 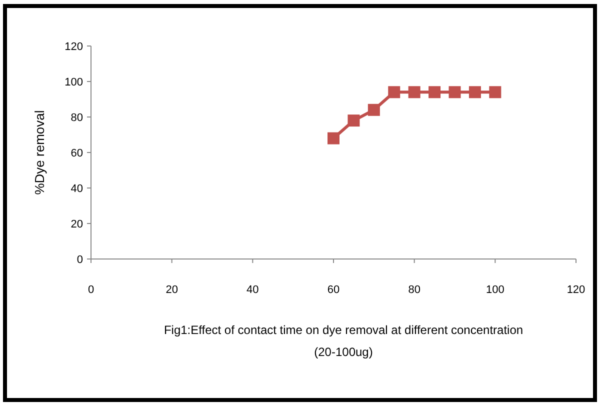 I want to click on y-axis-title: %Dye removal, so click(x=39, y=152).